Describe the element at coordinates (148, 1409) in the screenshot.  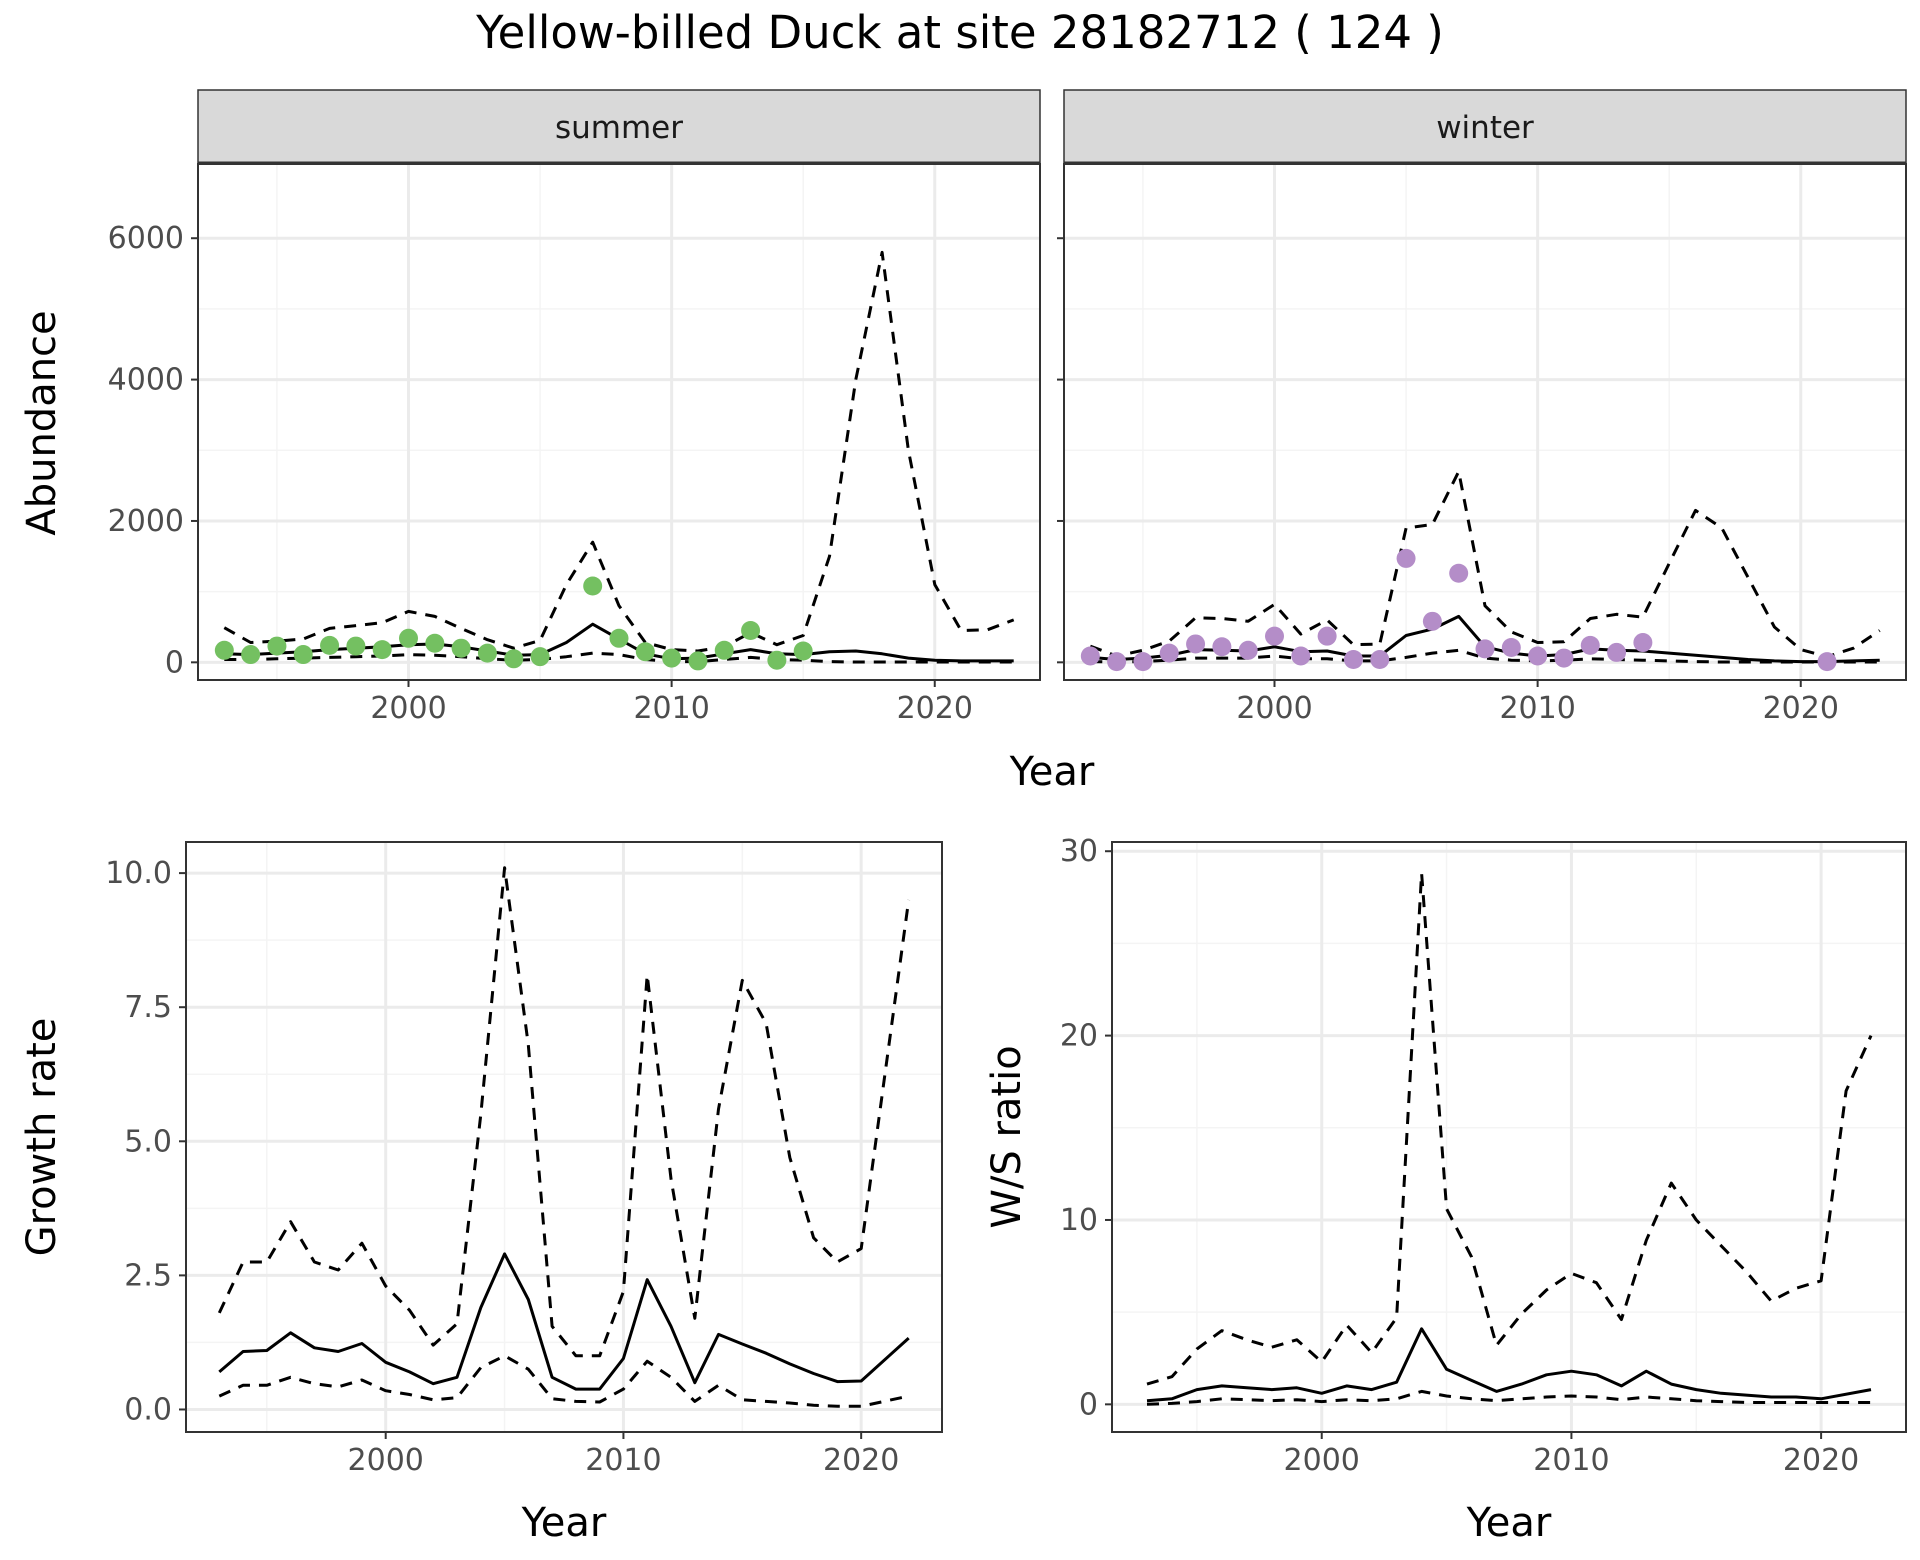
I see `y-tick-label: 0.0` at that location.